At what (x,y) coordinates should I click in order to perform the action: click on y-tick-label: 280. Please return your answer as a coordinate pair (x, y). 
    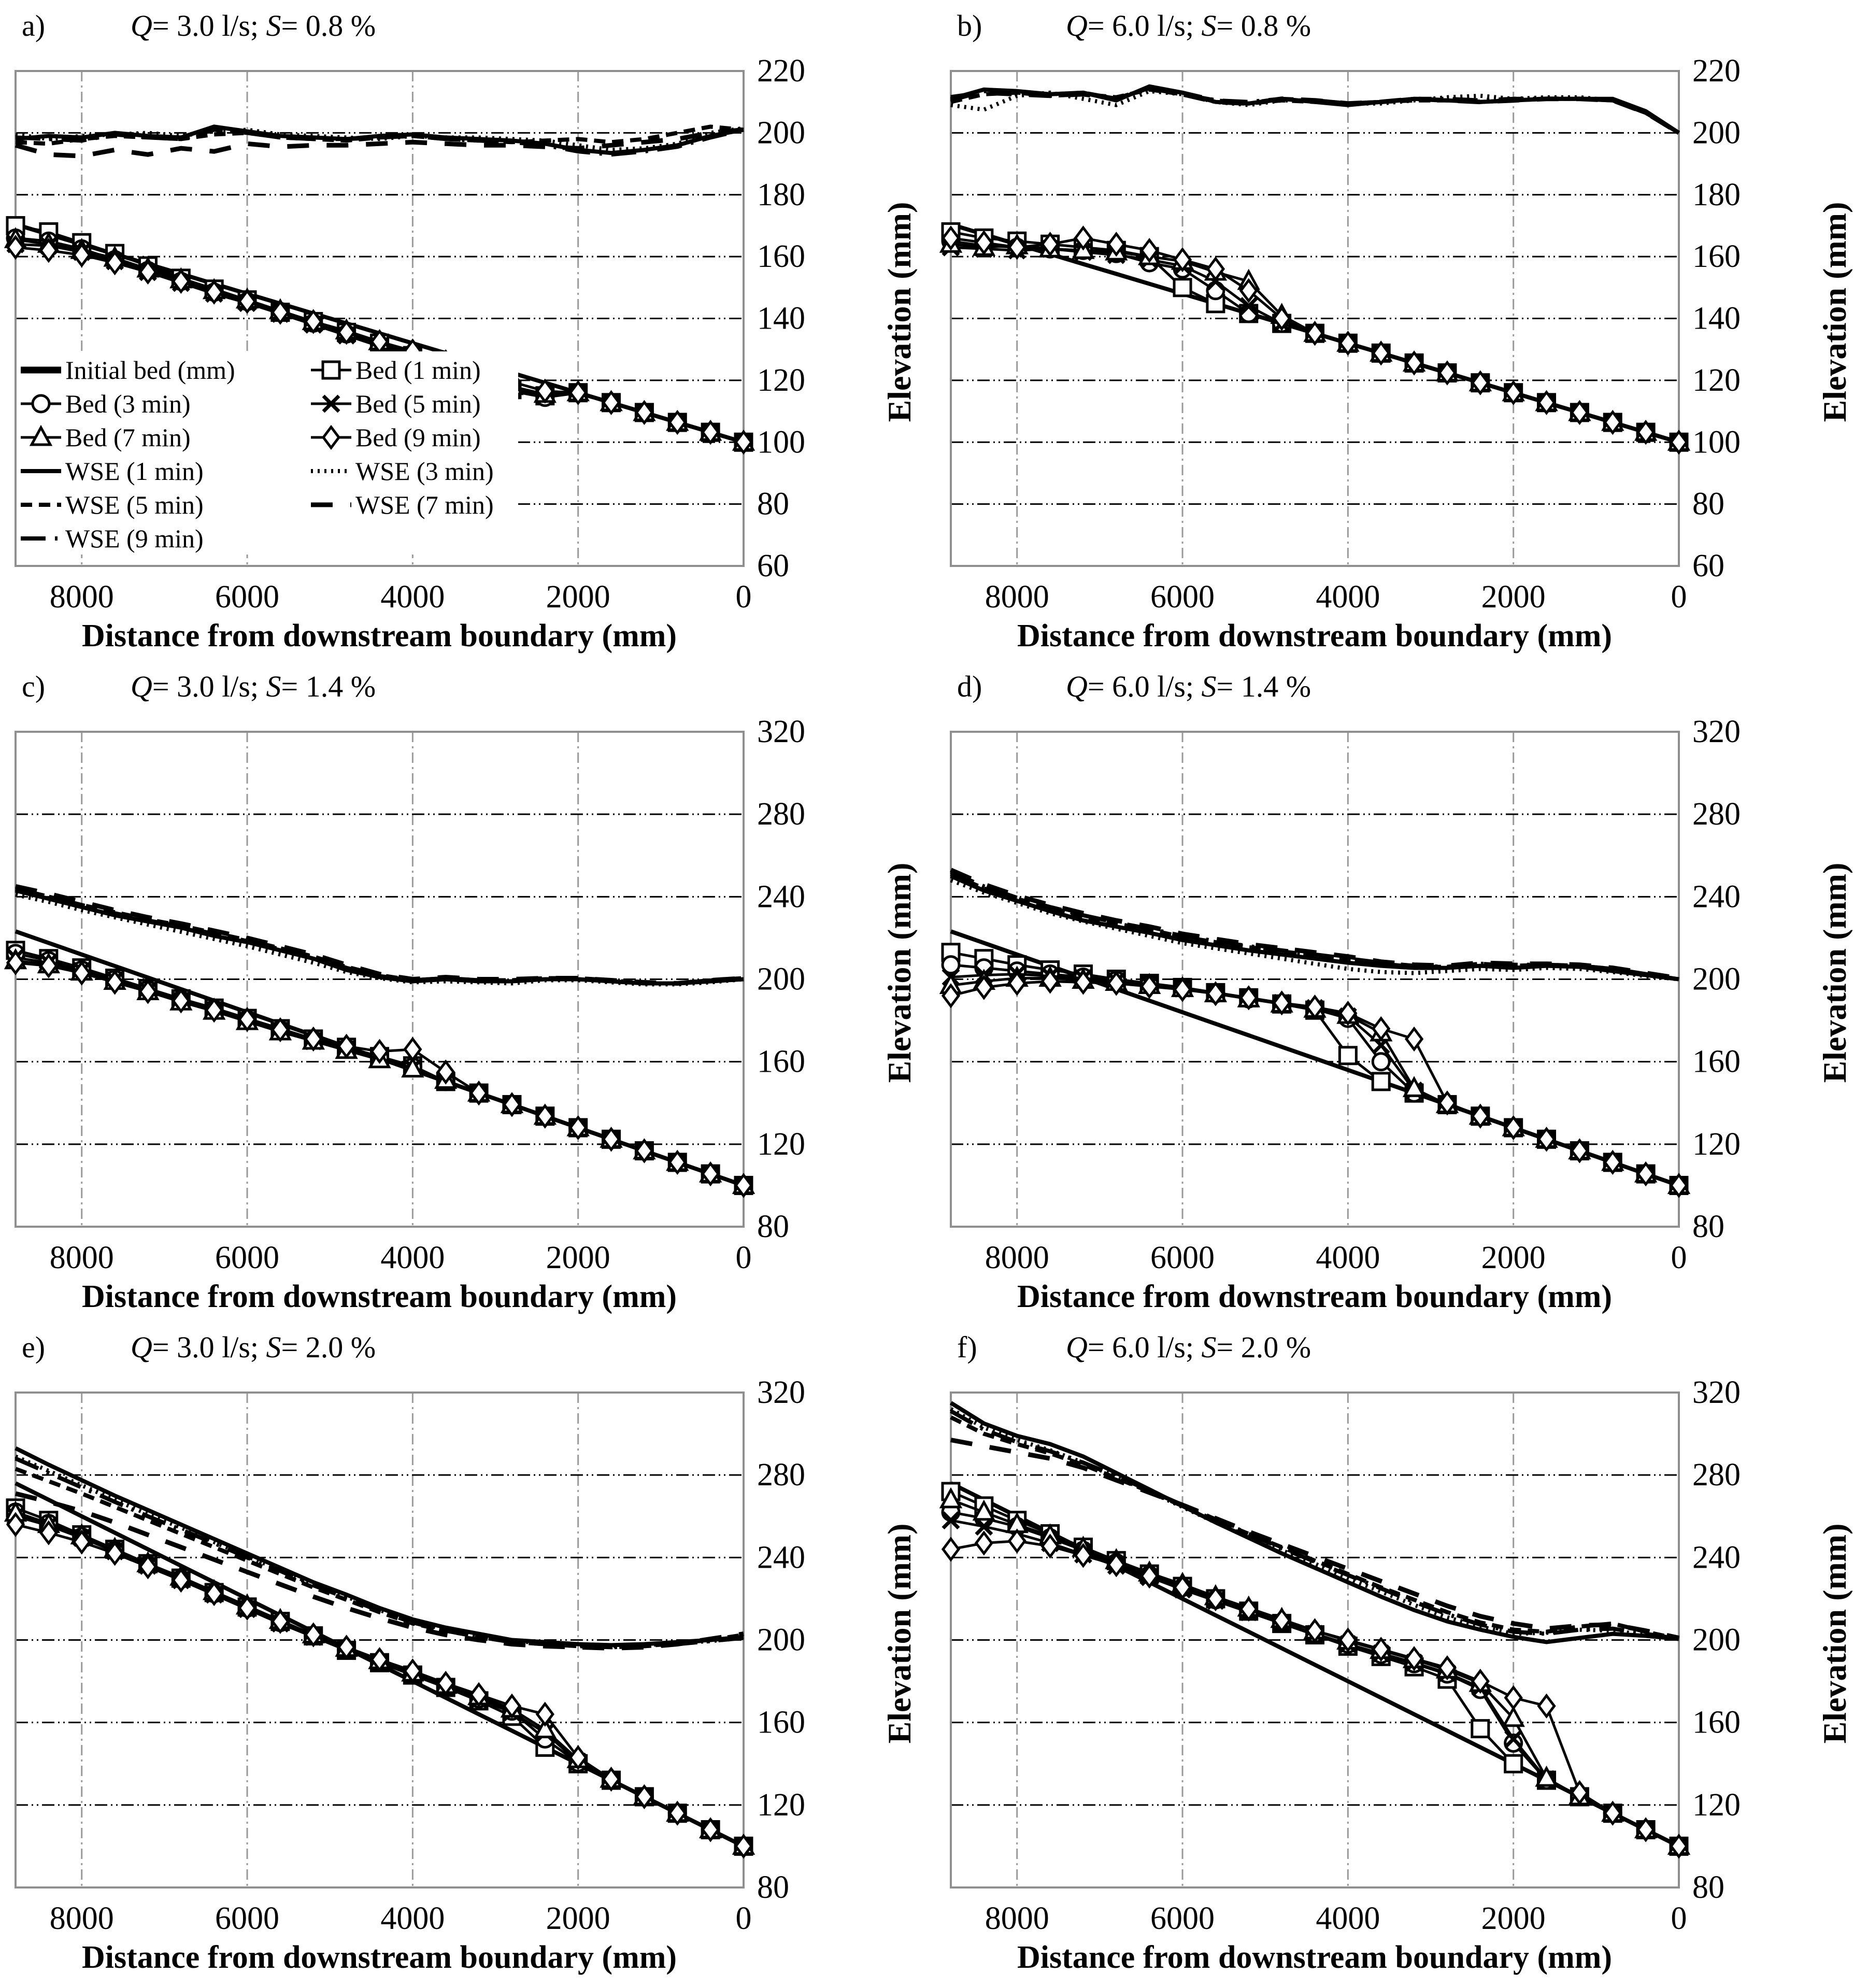
    Looking at the image, I should click on (1716, 1475).